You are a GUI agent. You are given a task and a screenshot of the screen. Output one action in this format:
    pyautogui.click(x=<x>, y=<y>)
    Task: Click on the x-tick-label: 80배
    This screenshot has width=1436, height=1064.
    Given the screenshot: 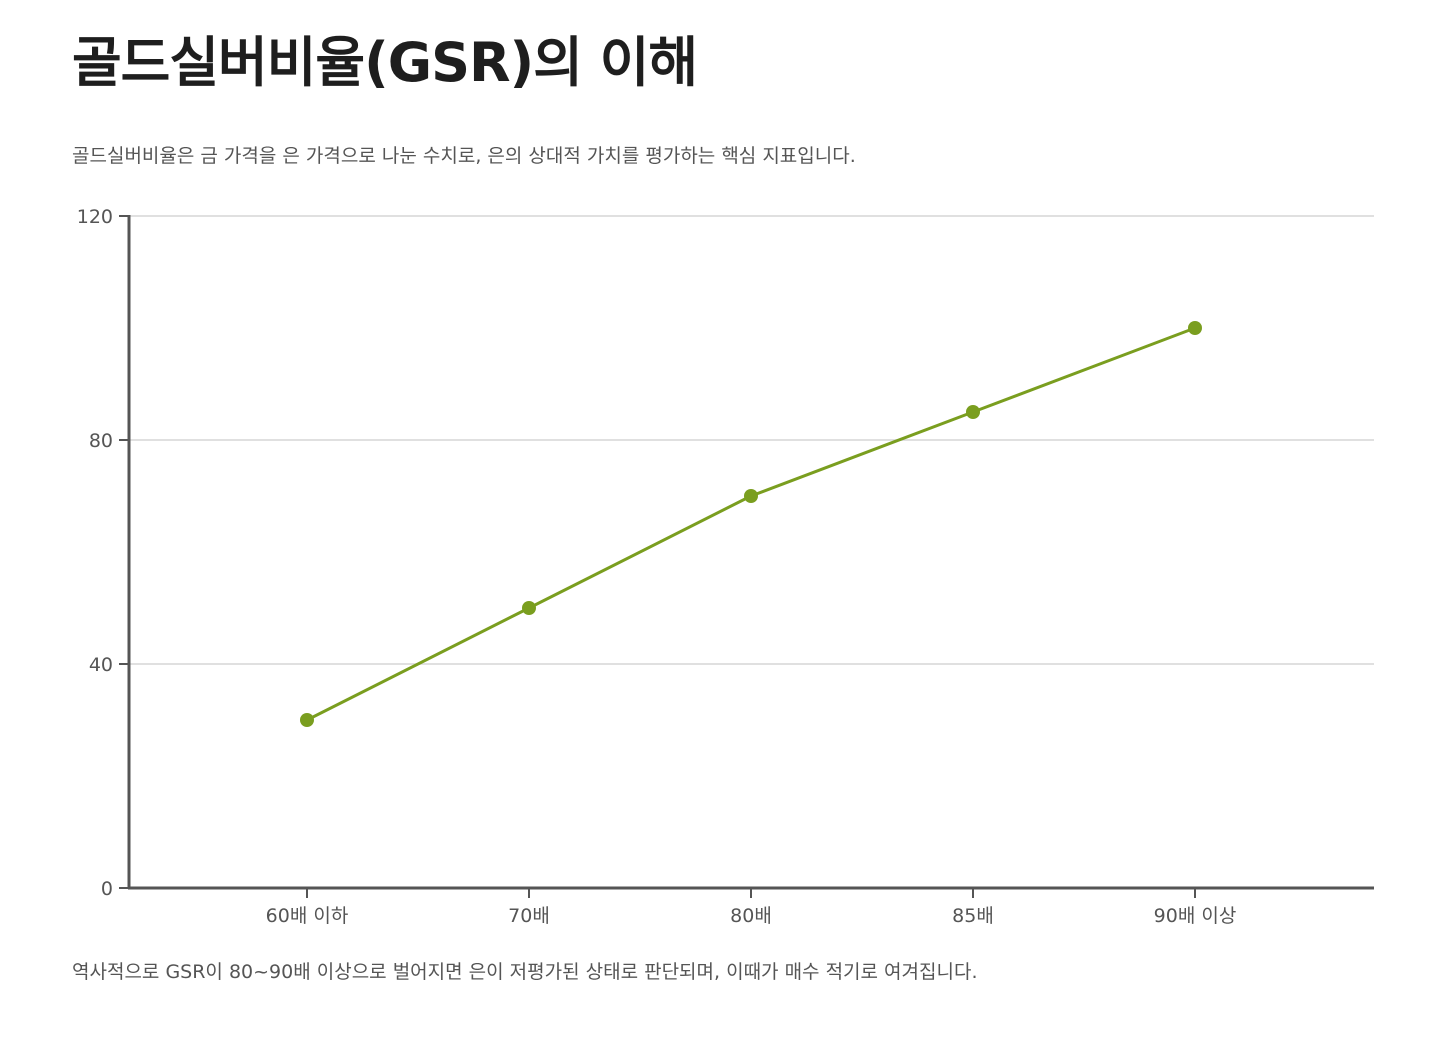 What is the action you would take?
    pyautogui.click(x=751, y=916)
    